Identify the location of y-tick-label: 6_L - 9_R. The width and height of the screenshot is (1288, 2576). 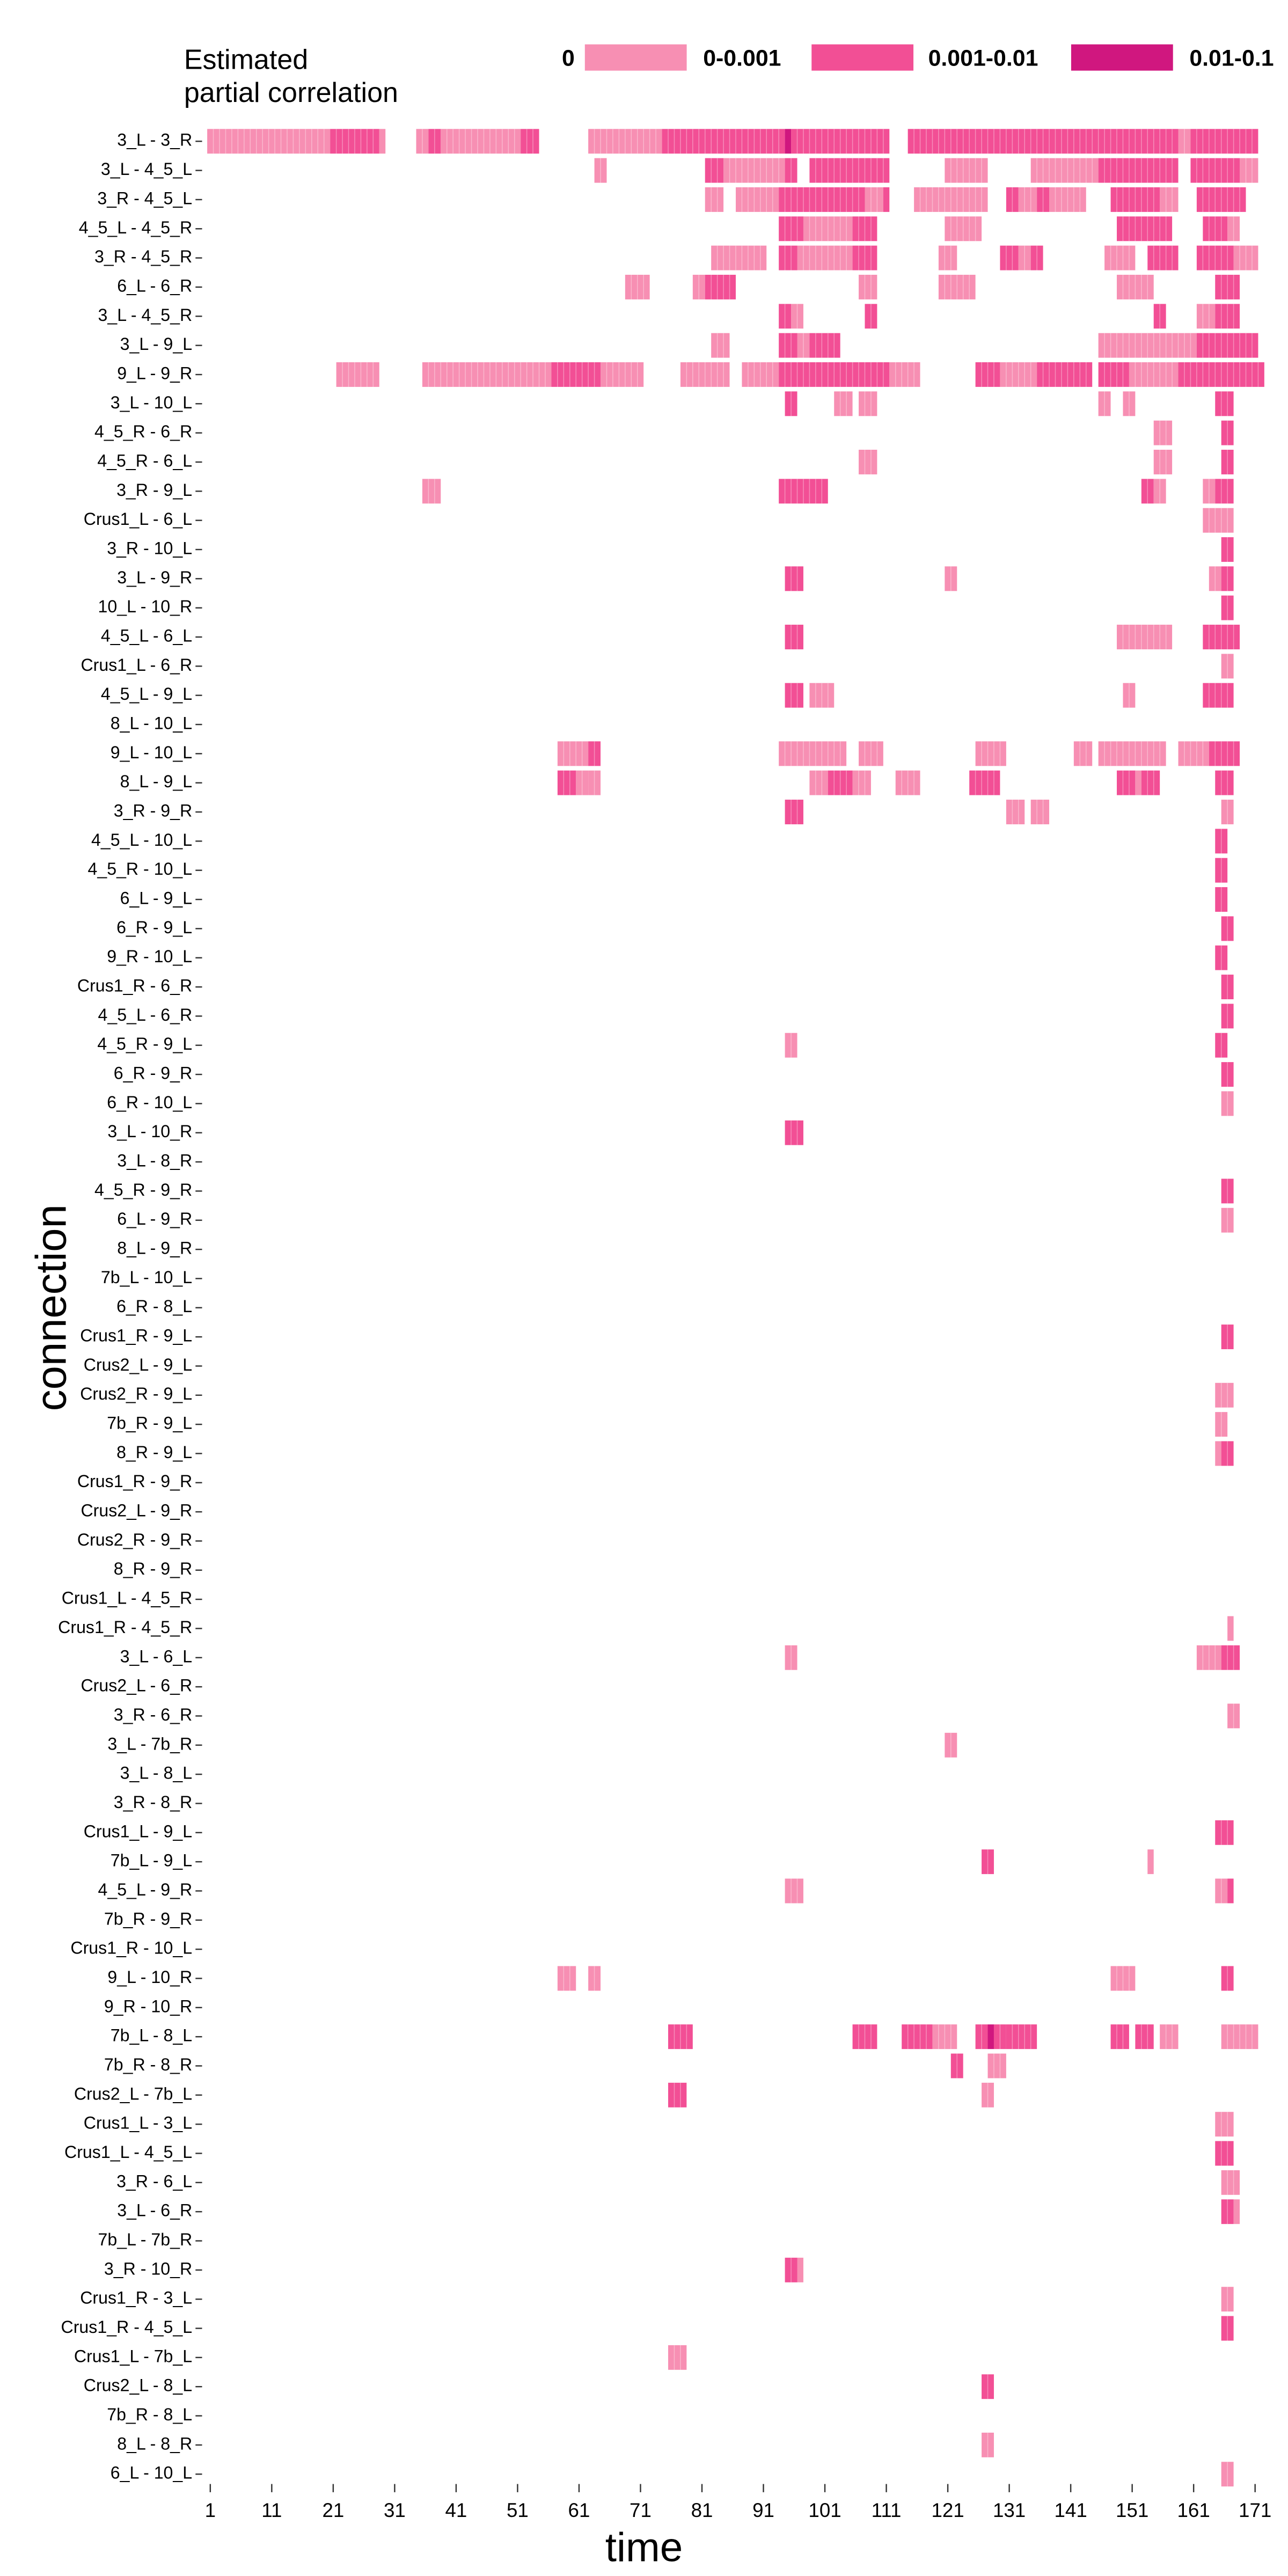
(154, 1218).